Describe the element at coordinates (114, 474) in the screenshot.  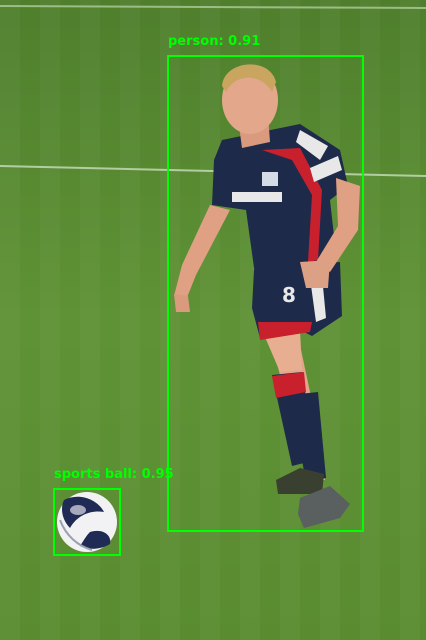
I see `sports-ball-detection-label: sports ball: 0.95` at that location.